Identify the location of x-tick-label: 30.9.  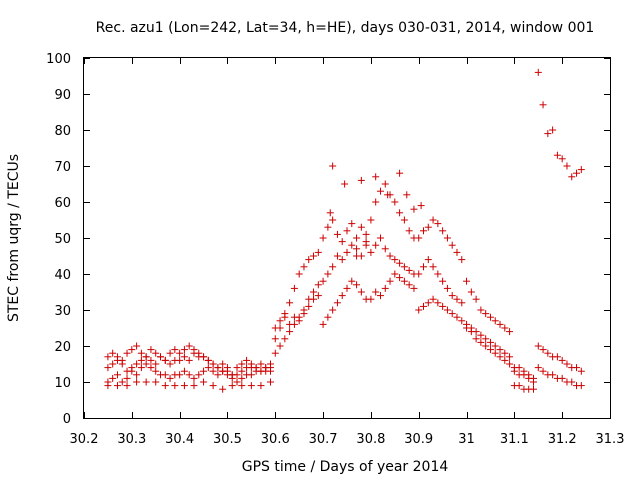
(418, 439).